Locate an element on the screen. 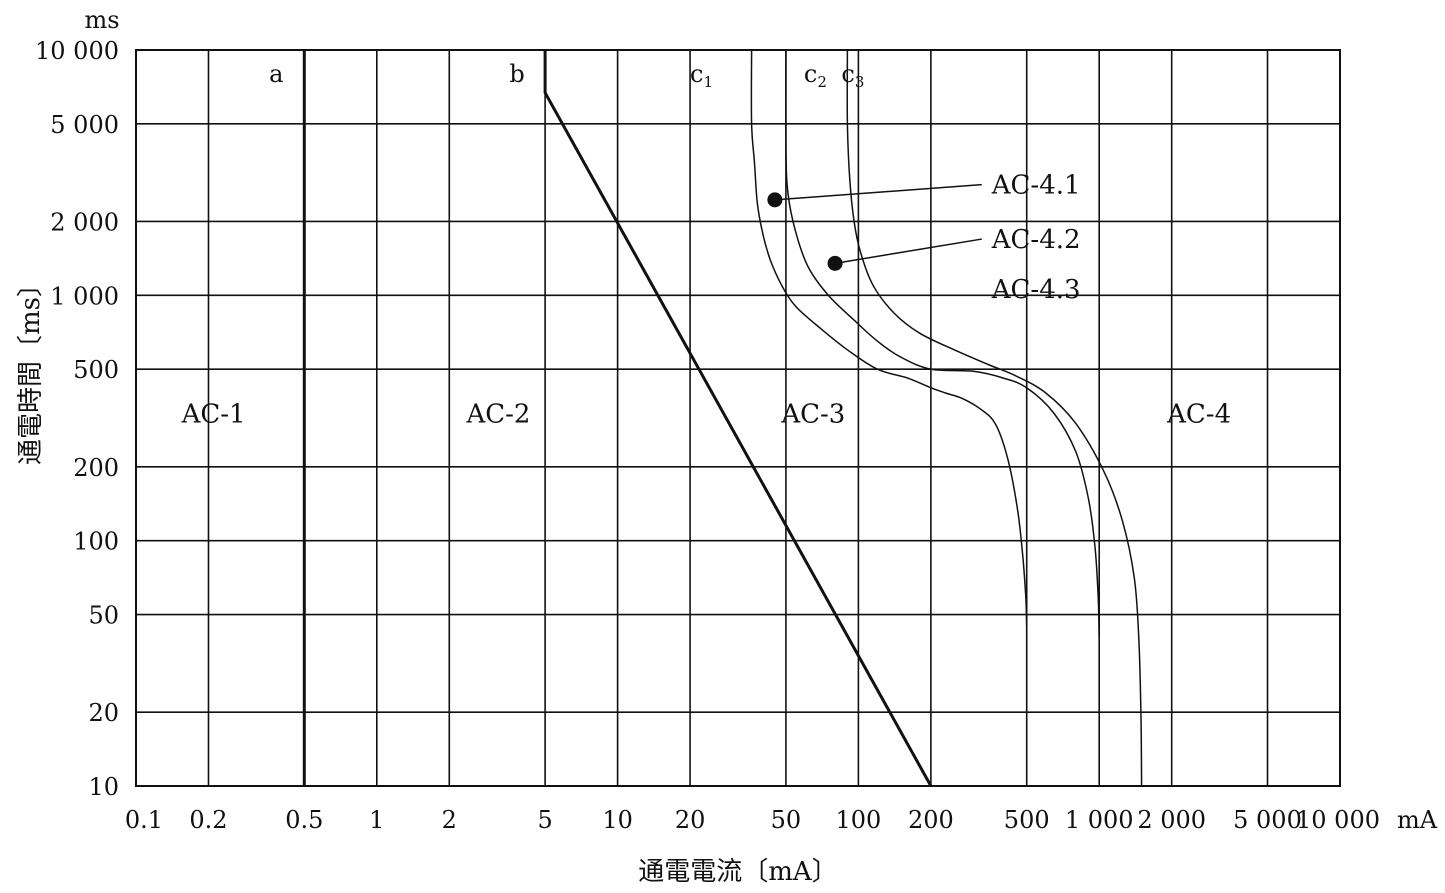 The image size is (1445, 893). region-label: AC-3 is located at coordinates (812, 414).